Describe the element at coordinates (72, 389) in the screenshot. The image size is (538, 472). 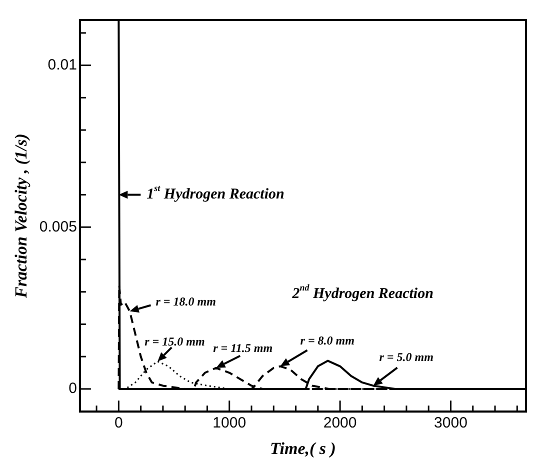
I see `y-tick-label: 0` at that location.